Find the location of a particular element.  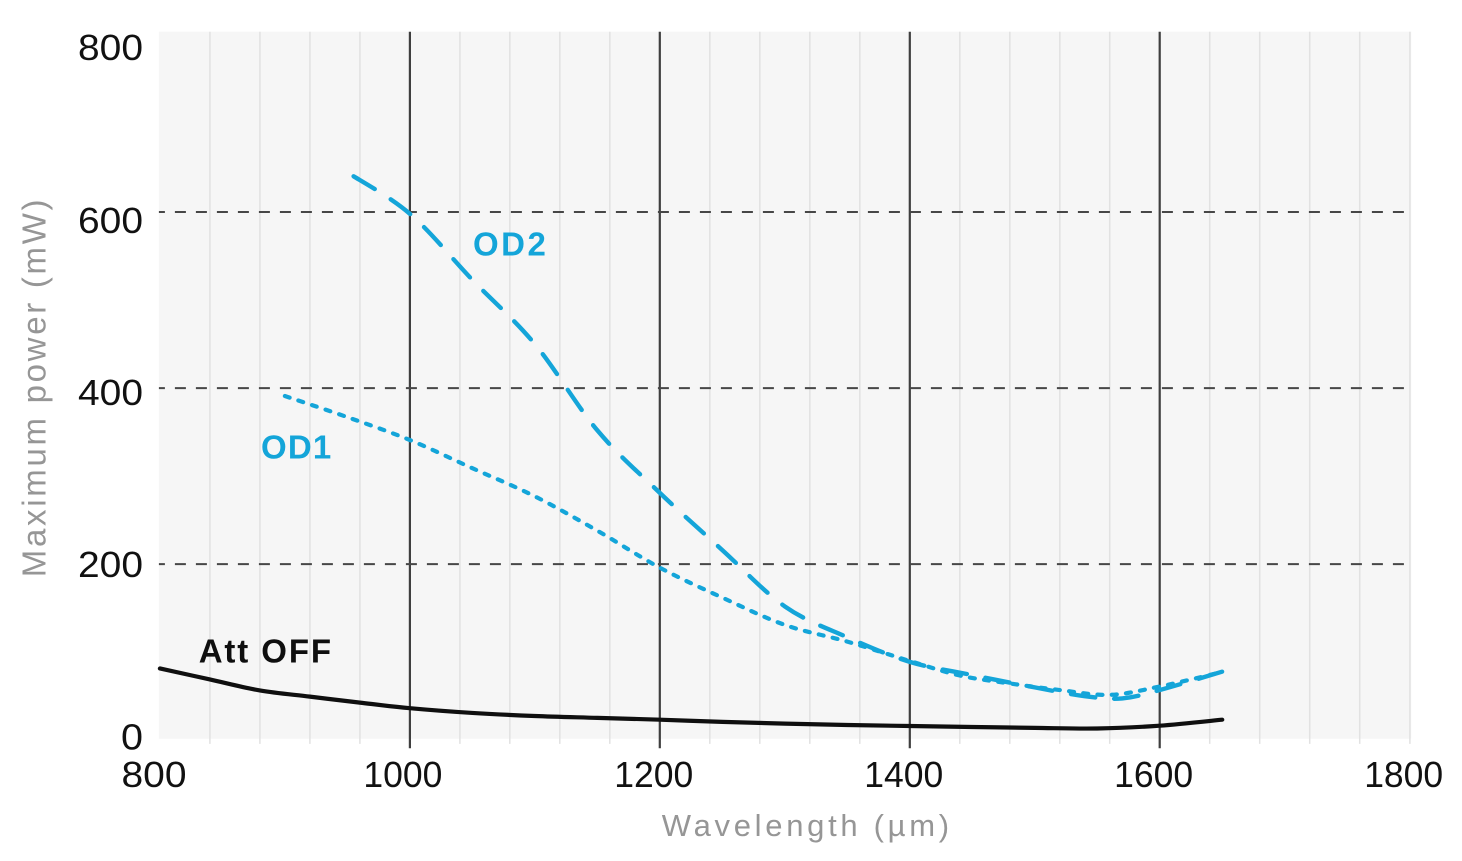

svg-text: 1000 is located at coordinates (402, 774).